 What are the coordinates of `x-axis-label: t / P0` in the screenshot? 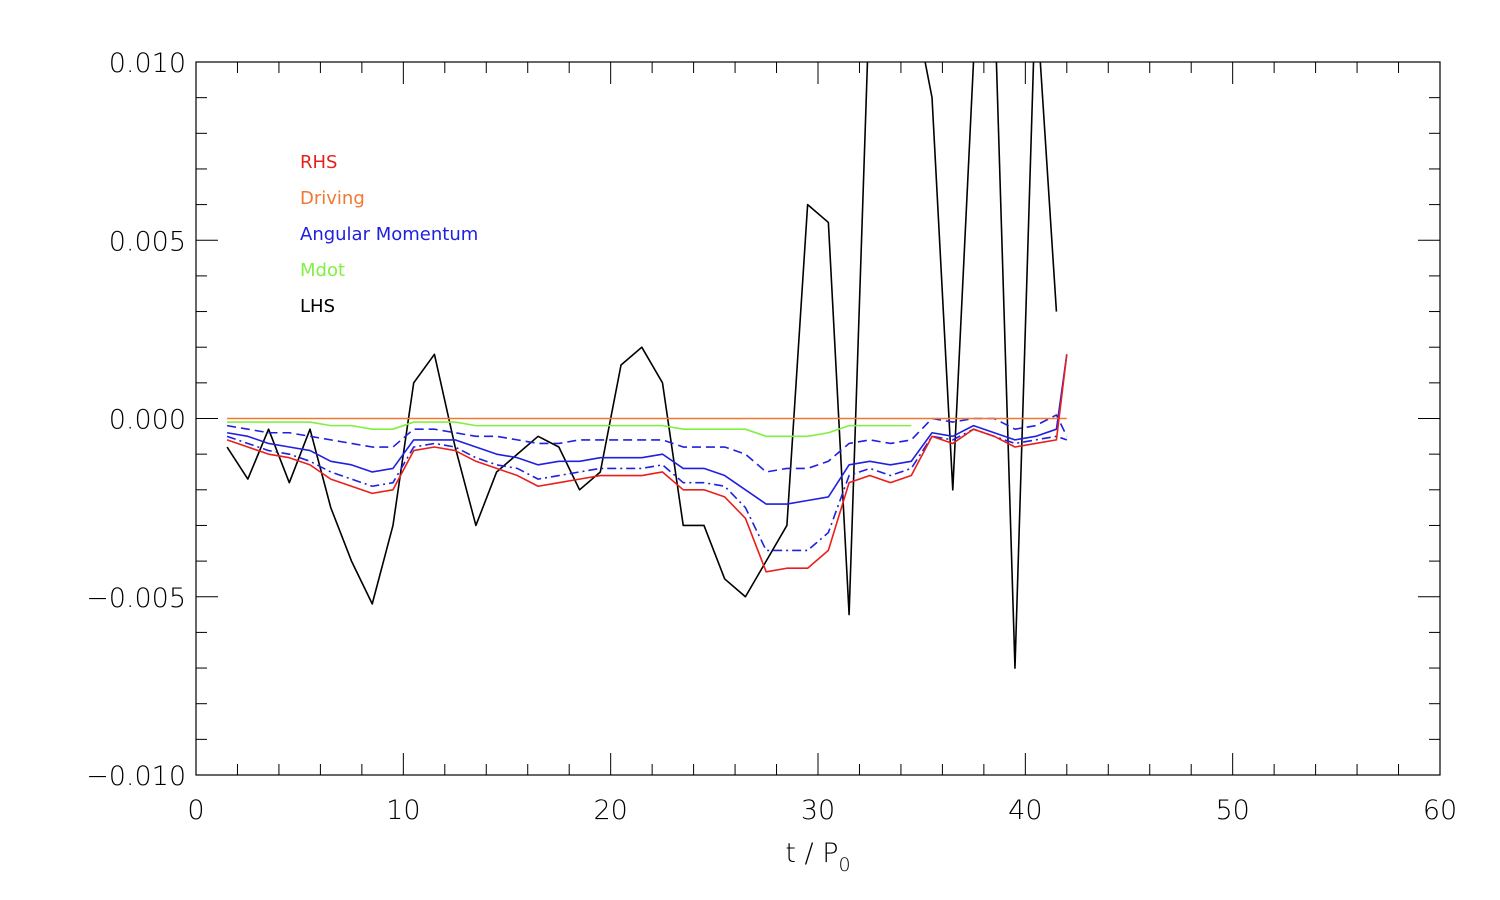 It's located at (817, 857).